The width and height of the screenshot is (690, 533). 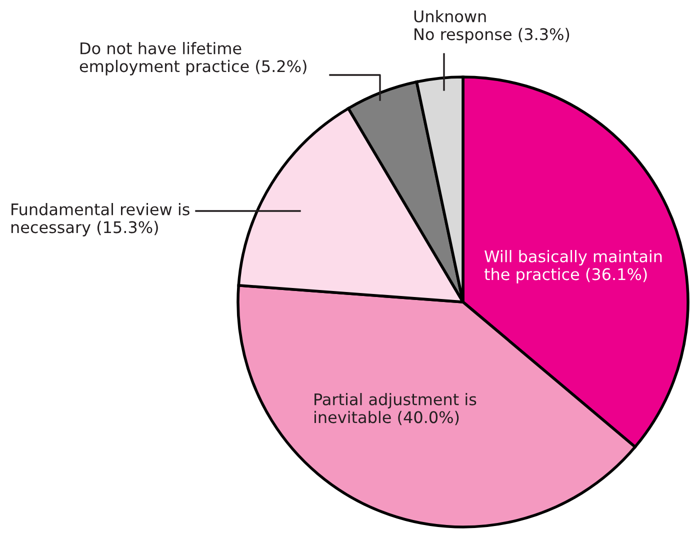 I want to click on slice-label: Will basically maintain the practice (36.1%), so click(x=573, y=267).